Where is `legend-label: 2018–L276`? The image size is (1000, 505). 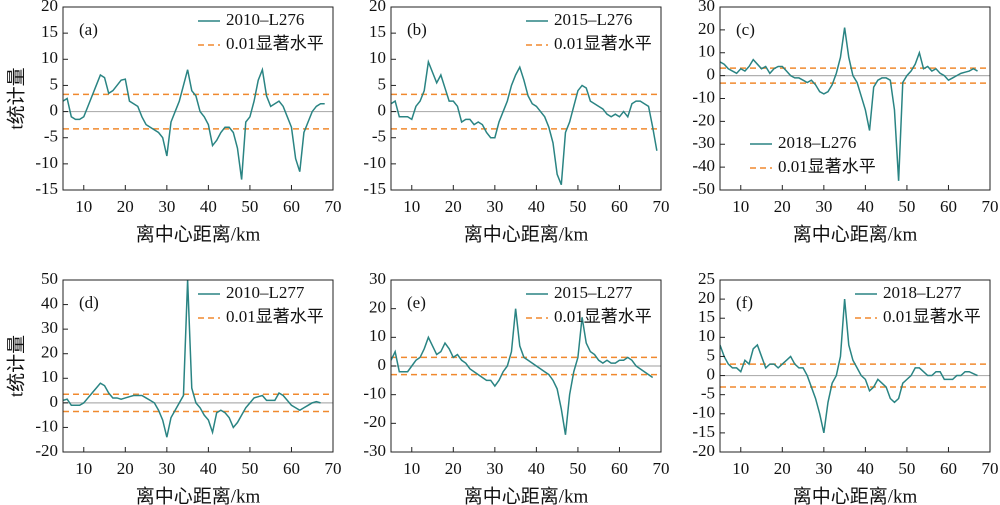
legend-label: 2018–L276 is located at coordinates (817, 142).